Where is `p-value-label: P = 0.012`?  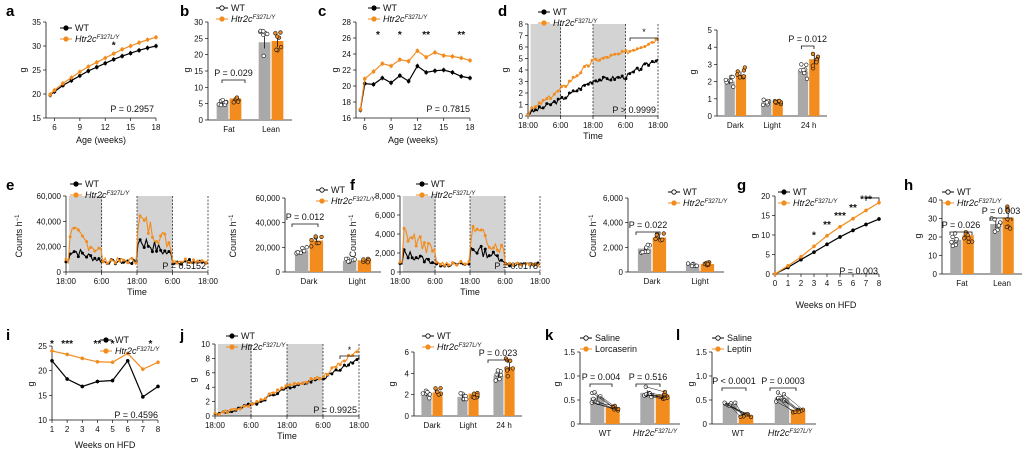 p-value-label: P = 0.012 is located at coordinates (807, 39).